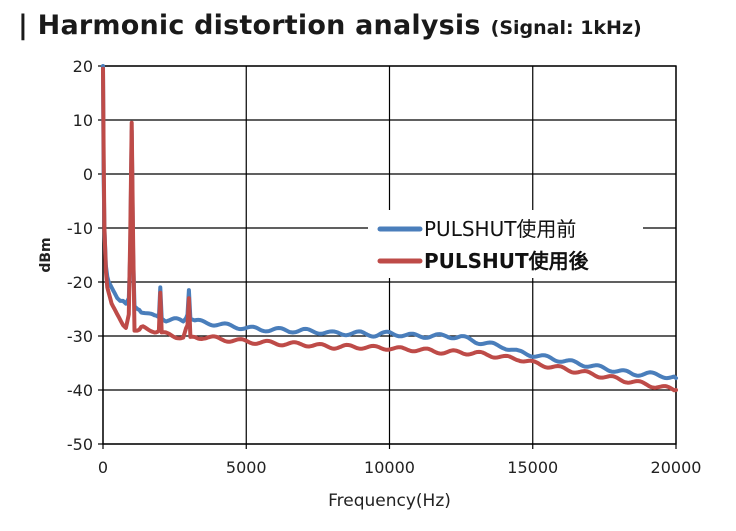  I want to click on legend-box, so click(505, 244).